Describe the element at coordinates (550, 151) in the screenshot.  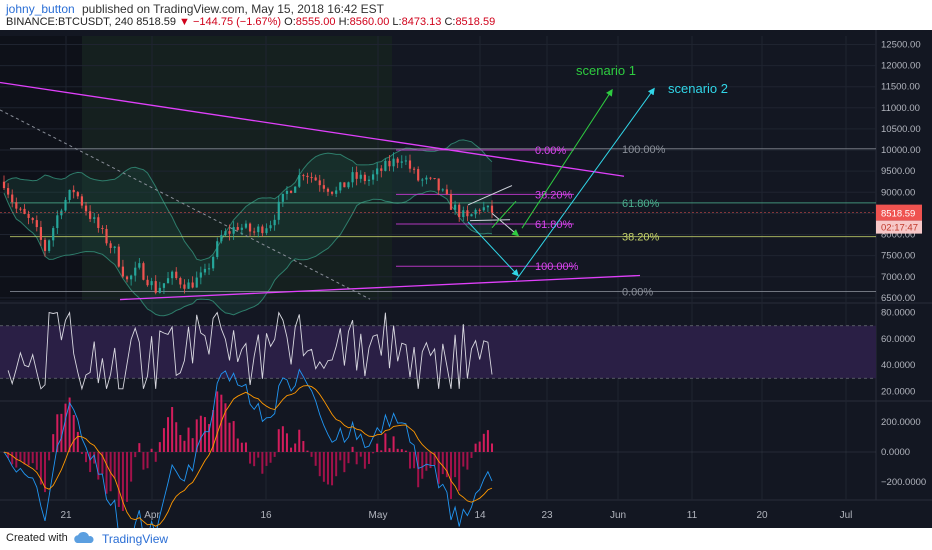
I see `fib-minor-label: 0.00%` at that location.